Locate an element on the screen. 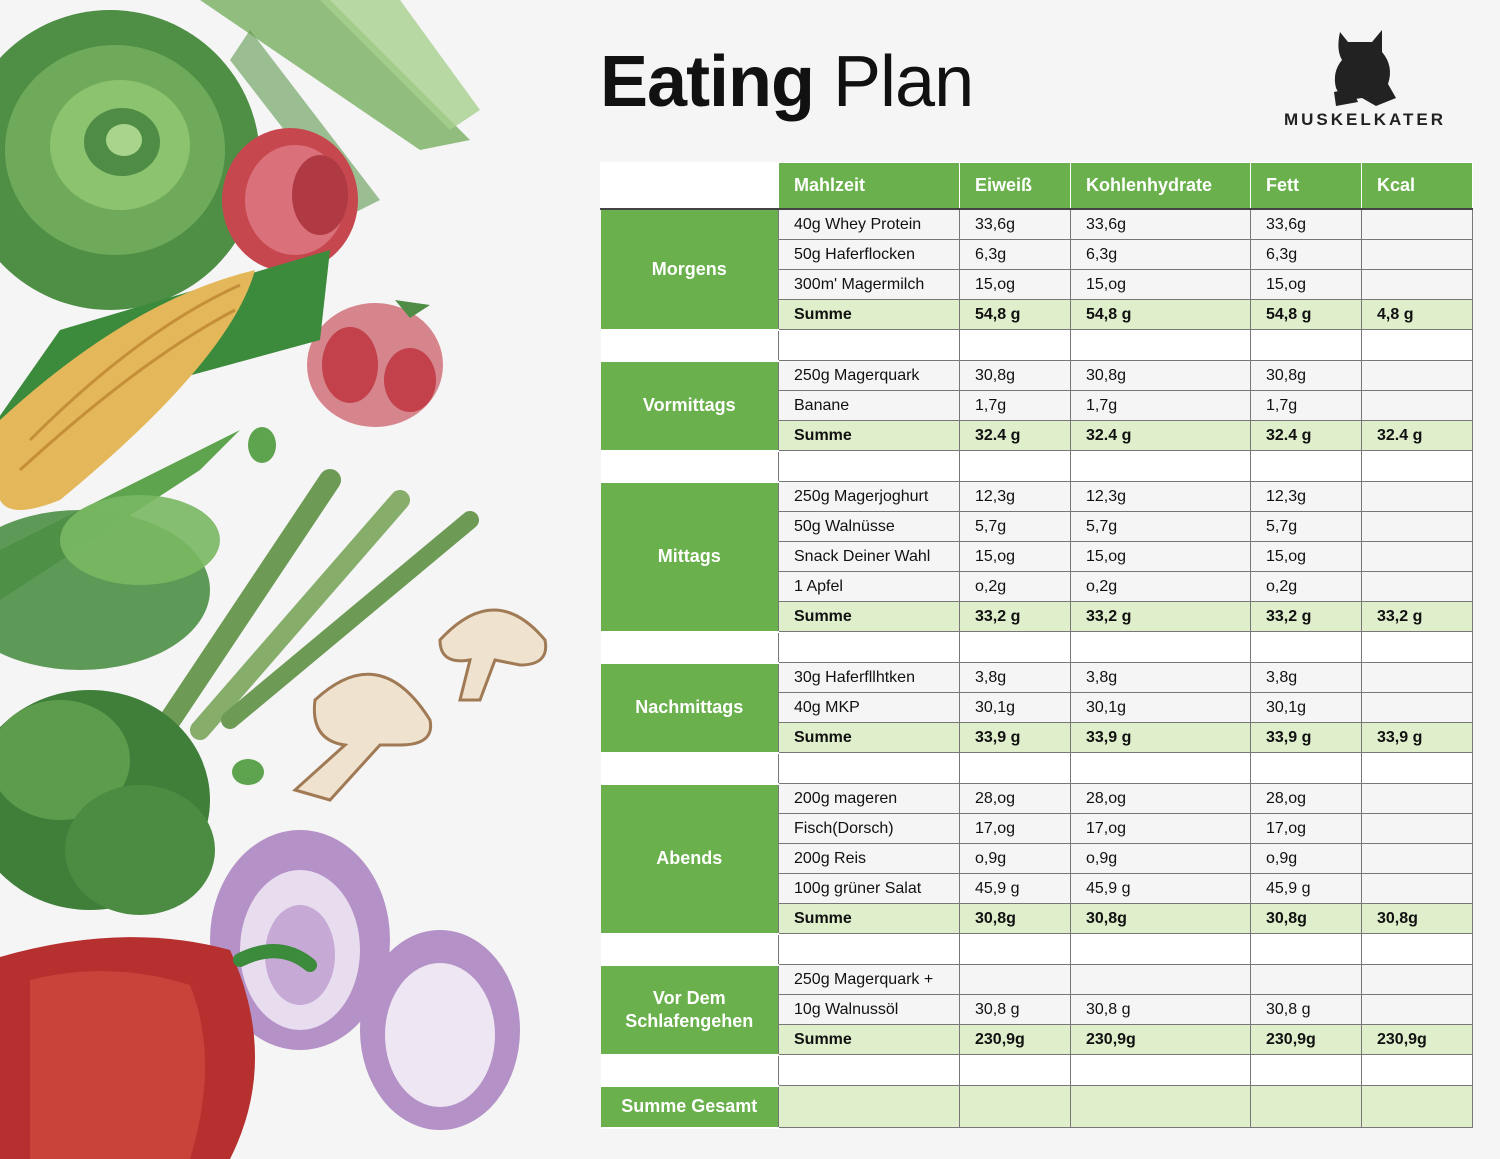 The height and width of the screenshot is (1159, 1500). table-row: 1 Apfel o,2g o,2g o,2g is located at coordinates (1037, 586).